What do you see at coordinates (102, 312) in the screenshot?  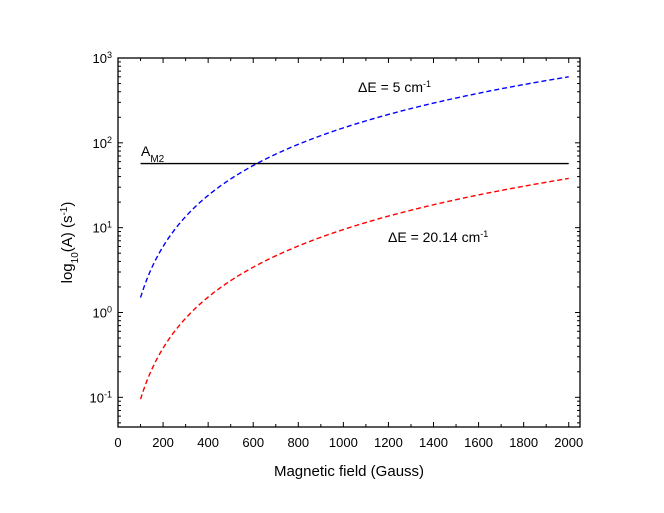 I see `y-tick-label: 10⁰` at bounding box center [102, 312].